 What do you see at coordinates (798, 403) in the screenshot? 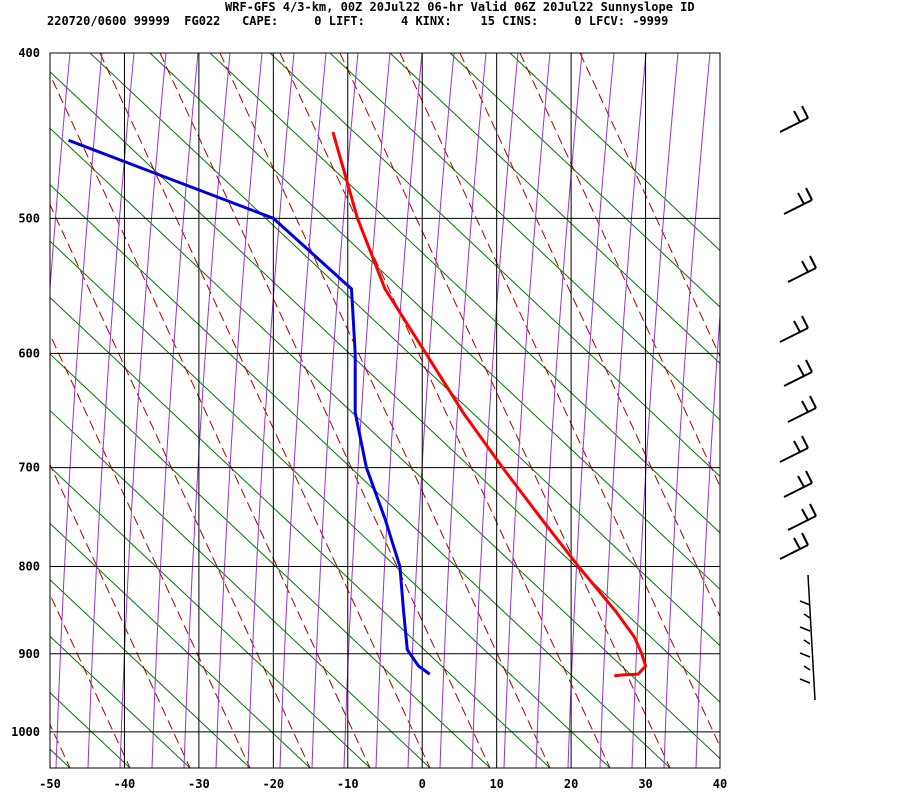
I see `wind-barbs` at bounding box center [798, 403].